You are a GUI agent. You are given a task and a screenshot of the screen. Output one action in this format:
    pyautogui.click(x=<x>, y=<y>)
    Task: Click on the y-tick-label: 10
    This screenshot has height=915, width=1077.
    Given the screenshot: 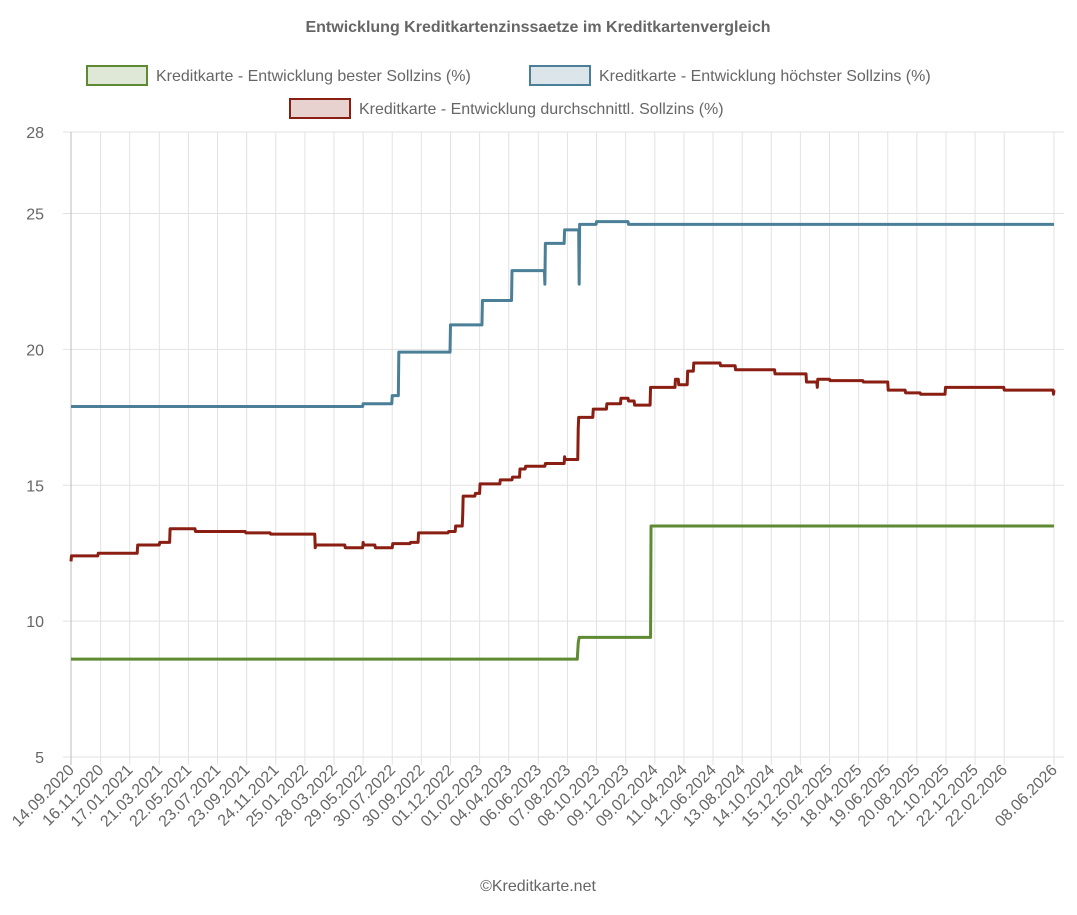 What is the action you would take?
    pyautogui.click(x=35, y=622)
    